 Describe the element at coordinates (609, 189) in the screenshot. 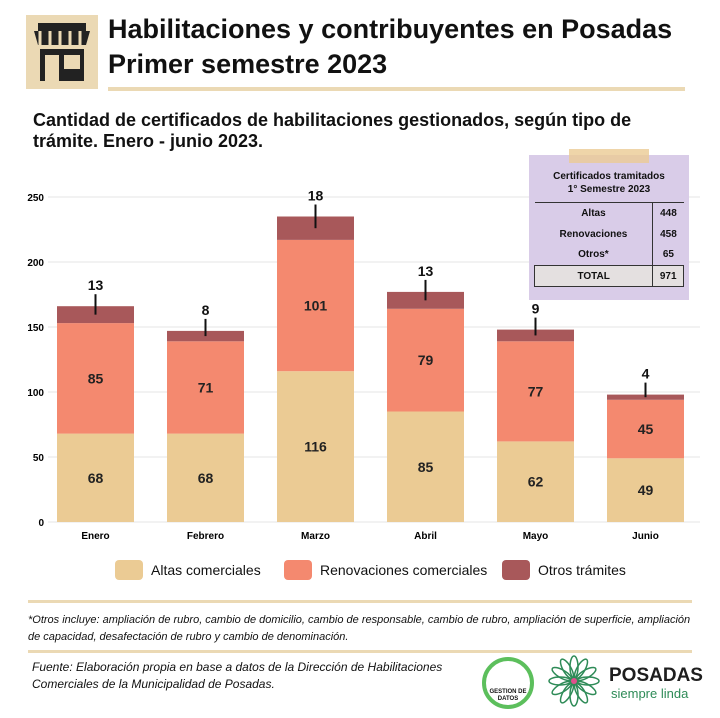

I see `summary-subheading: 1° Semestre 2023` at that location.